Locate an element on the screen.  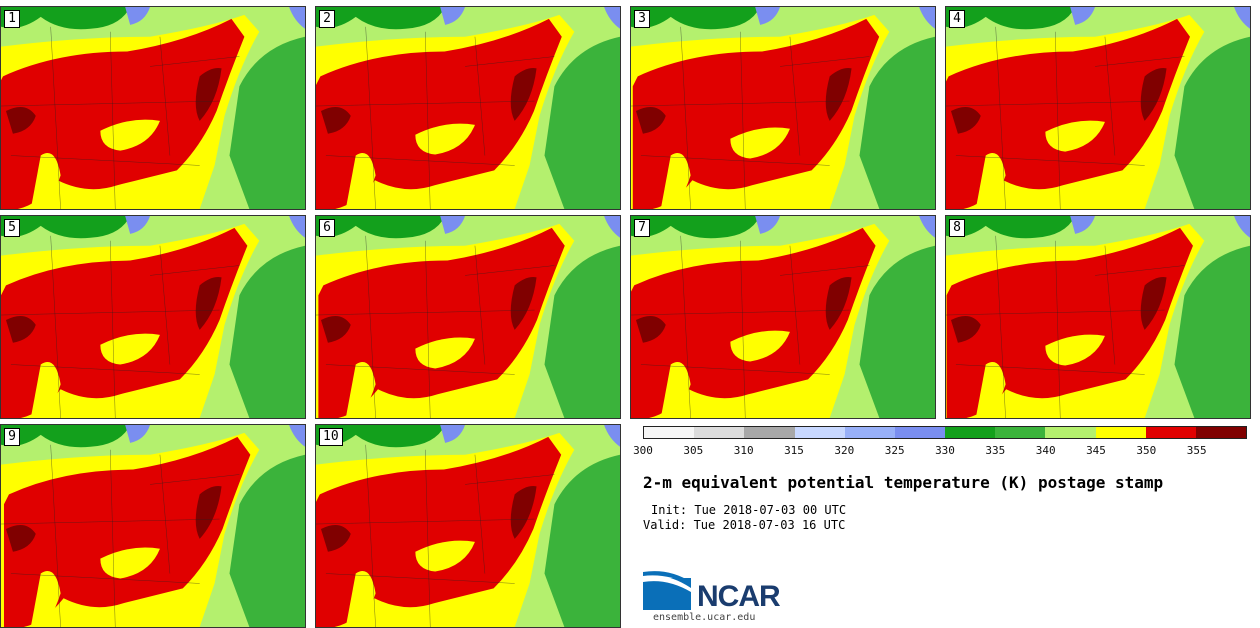
panel-8: 8 is located at coordinates (1098, 317).